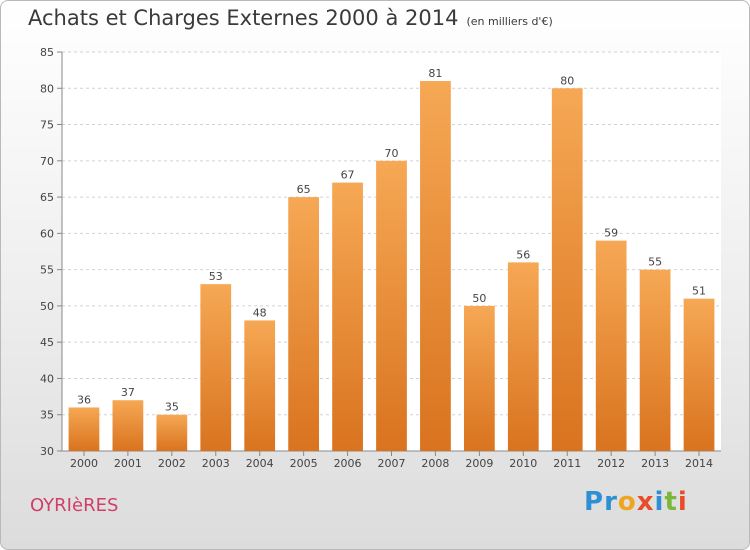  What do you see at coordinates (392, 153) in the screenshot?
I see `data-label: 70` at bounding box center [392, 153].